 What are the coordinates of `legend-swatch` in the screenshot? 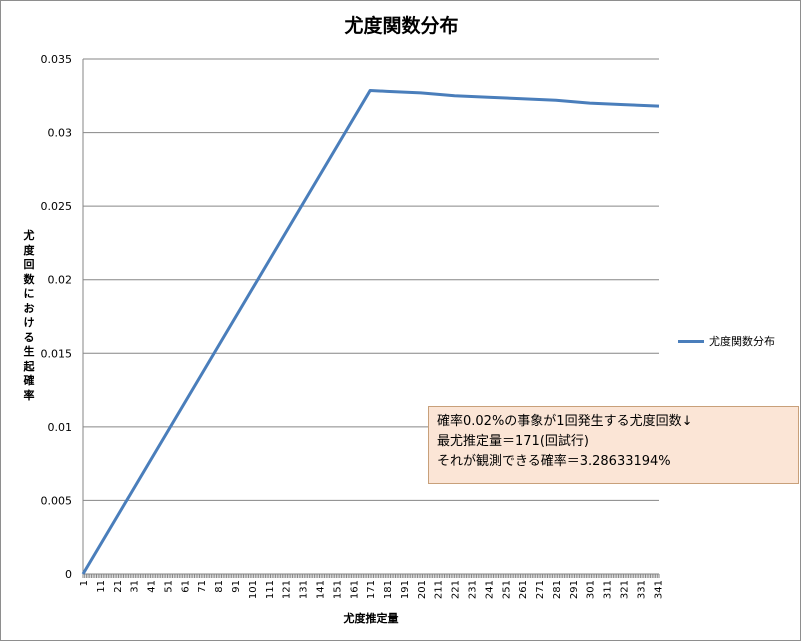 It's located at (691, 341).